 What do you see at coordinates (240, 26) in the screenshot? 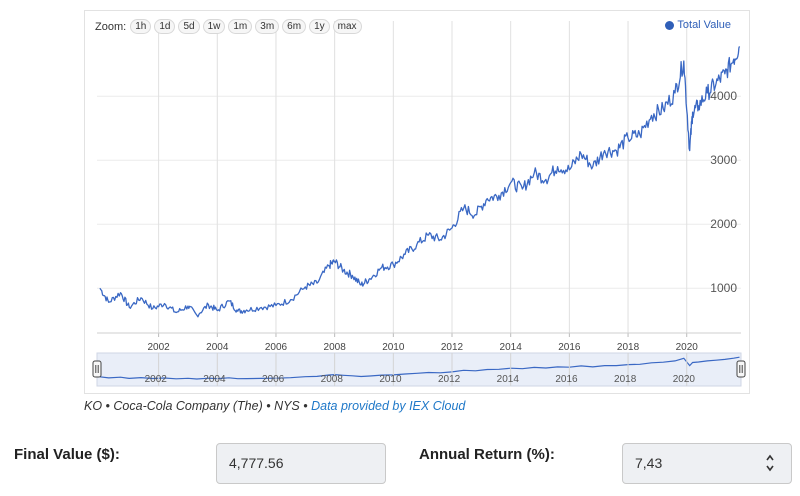
I see `zoom-1m-button: 1m` at bounding box center [240, 26].